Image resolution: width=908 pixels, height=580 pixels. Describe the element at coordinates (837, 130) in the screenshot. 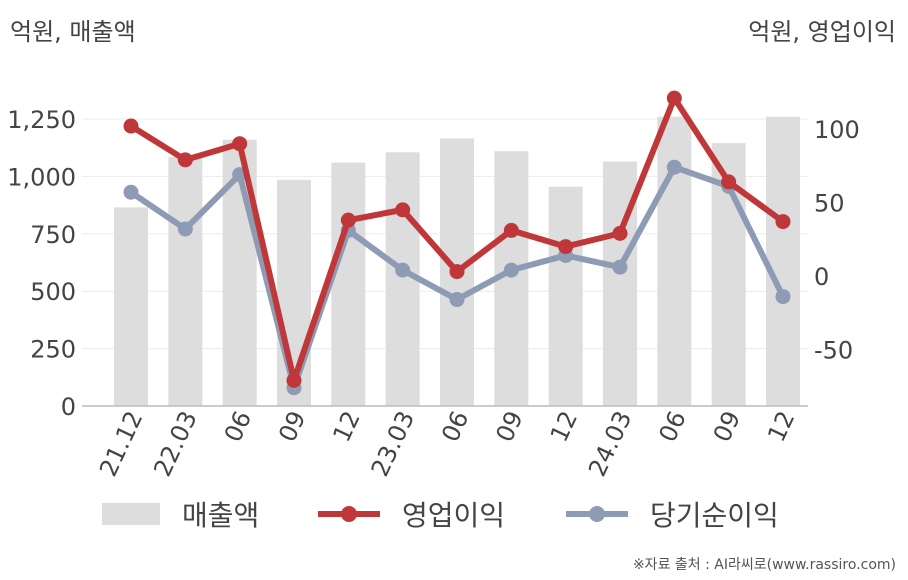

I see `y-right-tick-label: 100` at that location.